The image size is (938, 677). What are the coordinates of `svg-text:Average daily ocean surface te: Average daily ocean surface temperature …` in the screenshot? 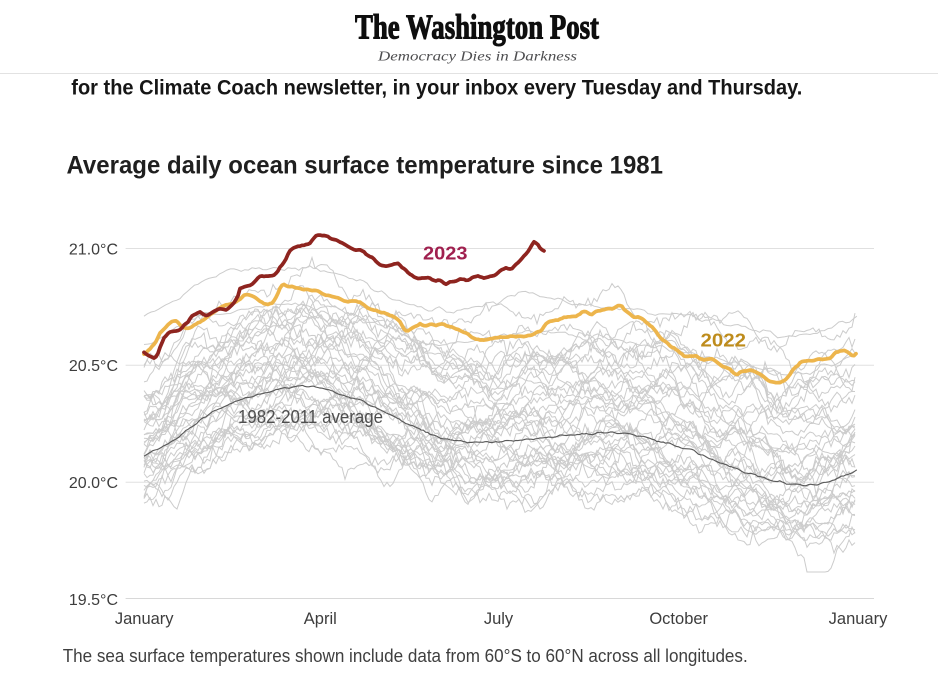 It's located at (365, 166).